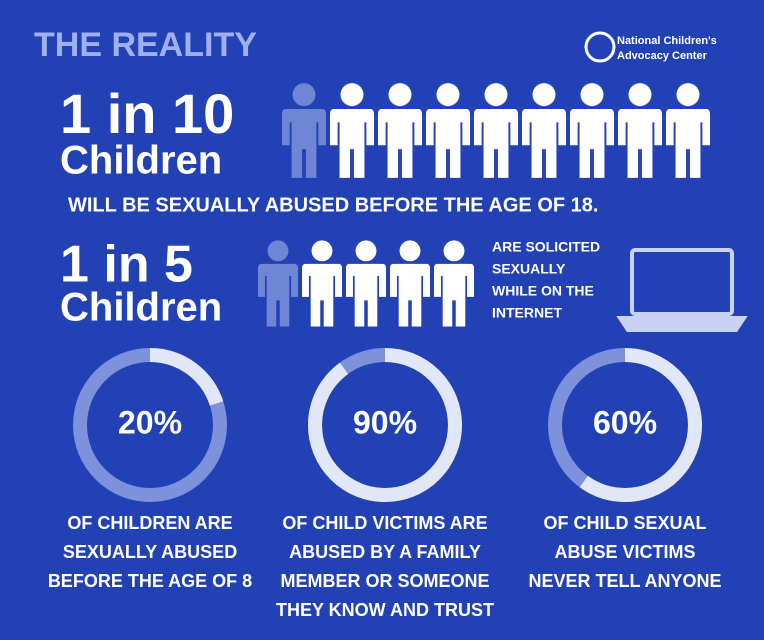 The image size is (764, 640). I want to click on stat-caption: WHILE ON THE, so click(543, 291).